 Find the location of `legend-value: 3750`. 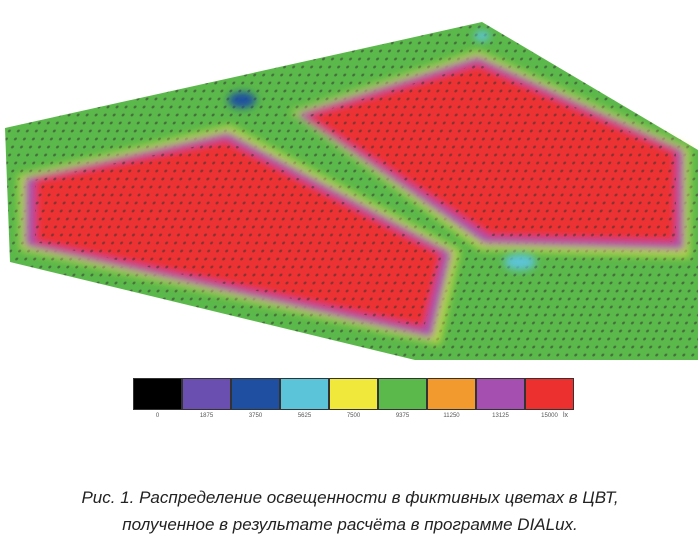

legend-value: 3750 is located at coordinates (255, 416).